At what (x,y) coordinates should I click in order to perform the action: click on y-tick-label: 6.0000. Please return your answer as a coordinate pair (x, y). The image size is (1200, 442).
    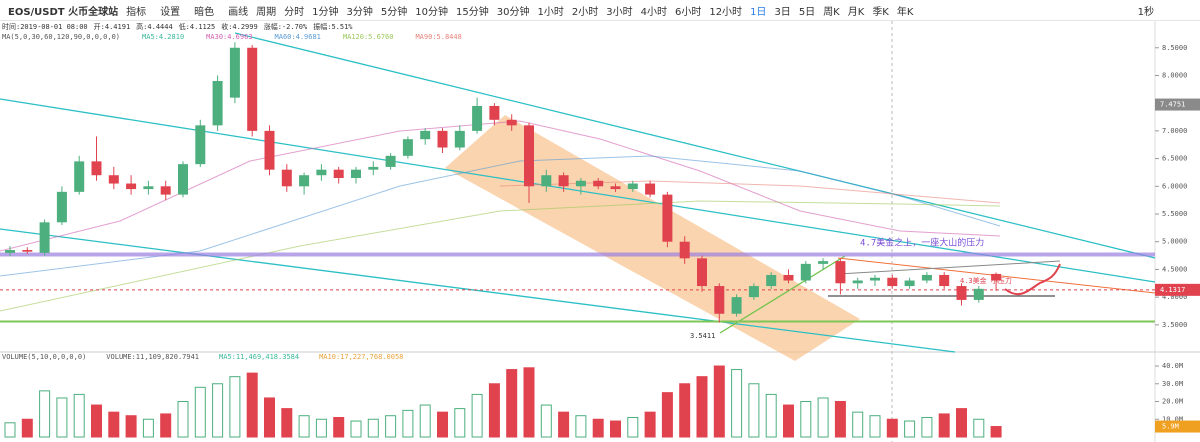
    Looking at the image, I should click on (1174, 186).